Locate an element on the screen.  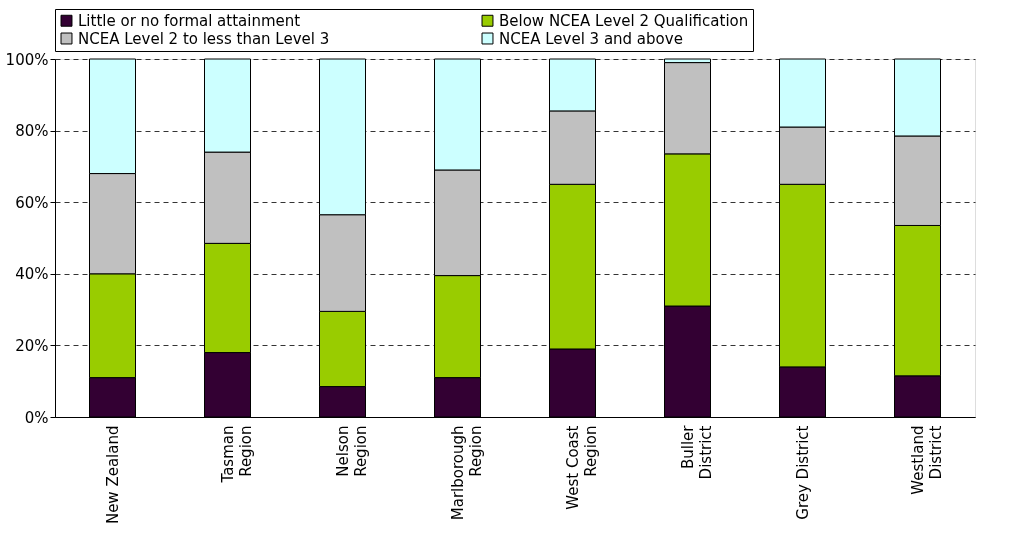
legend-label: Below NCEA Level 2 Qualification is located at coordinates (624, 20).